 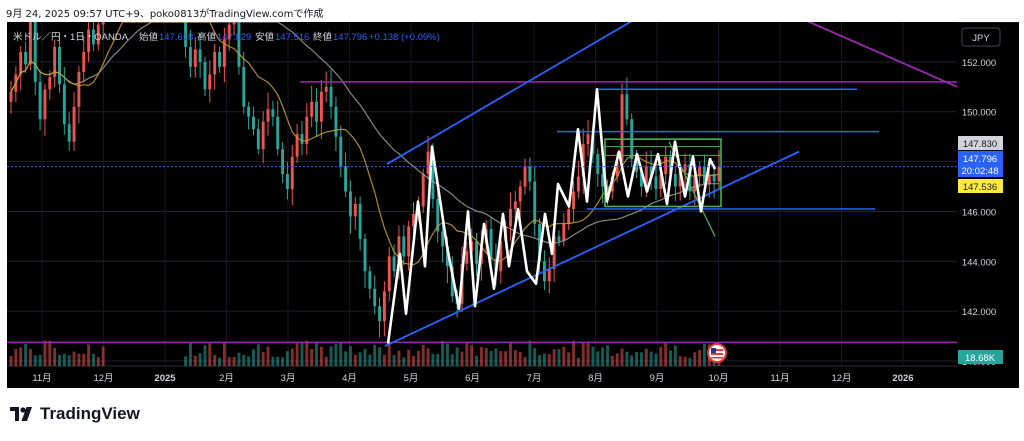 I want to click on time-tick-label: 12月, so click(x=841, y=378).